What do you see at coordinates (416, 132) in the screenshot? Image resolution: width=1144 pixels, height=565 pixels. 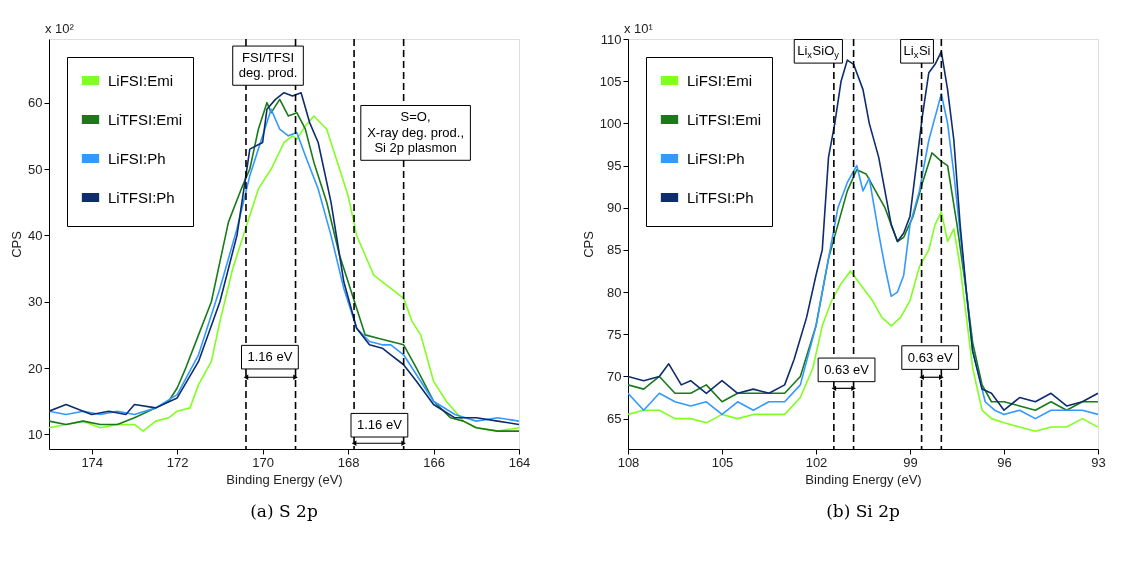 I see `annotation: S=O, X-ray deg. prod., Si 2p plasmon` at bounding box center [416, 132].